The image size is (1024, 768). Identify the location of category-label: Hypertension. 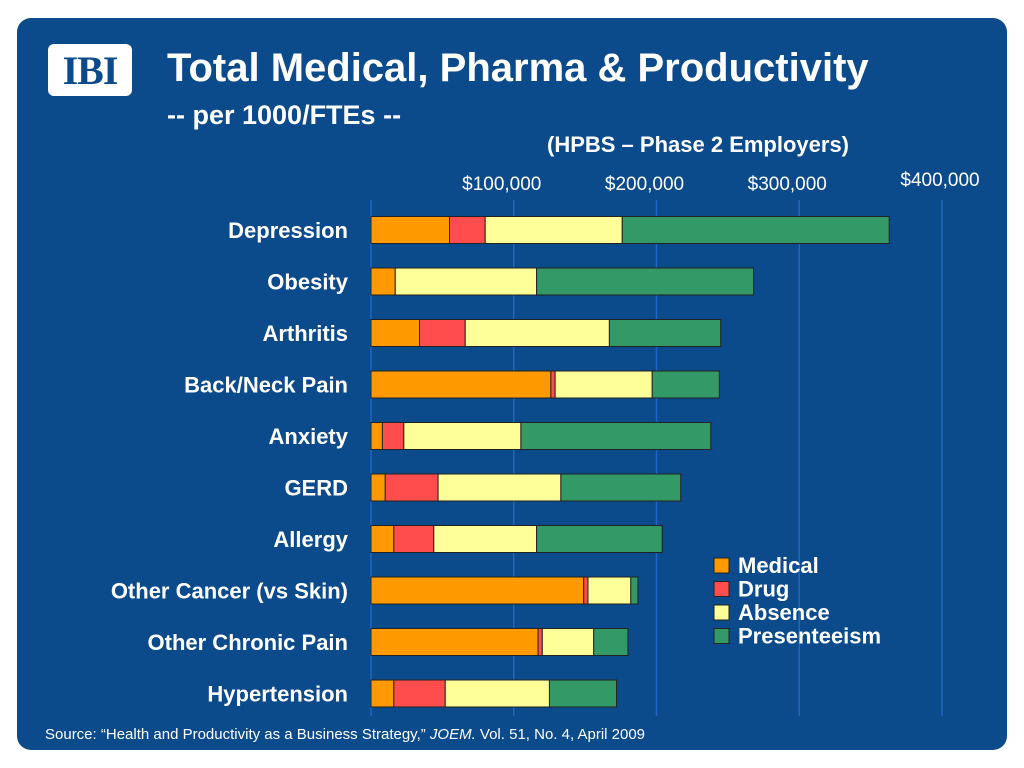
(277, 694).